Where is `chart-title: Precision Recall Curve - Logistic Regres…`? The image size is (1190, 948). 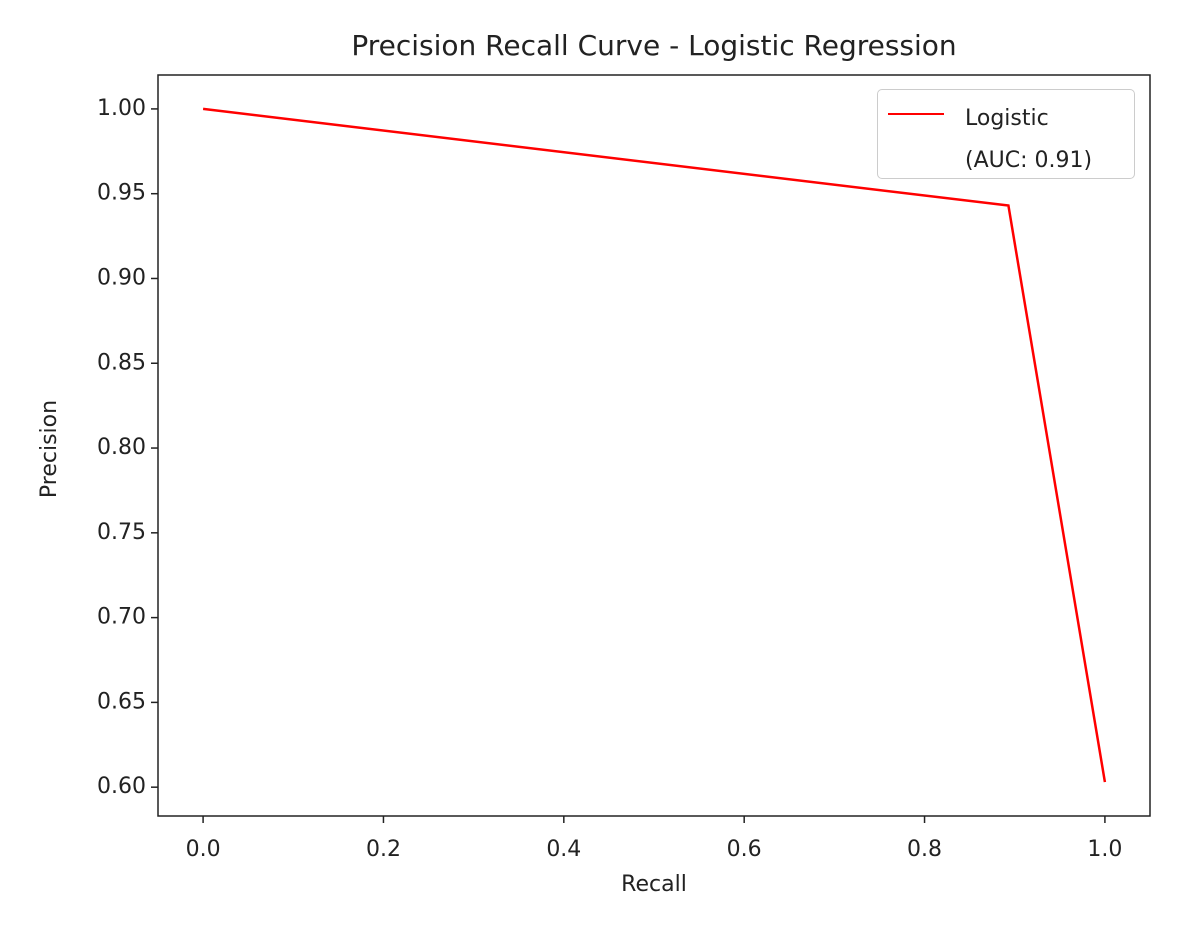 chart-title: Precision Recall Curve - Logistic Regres… is located at coordinates (653, 45).